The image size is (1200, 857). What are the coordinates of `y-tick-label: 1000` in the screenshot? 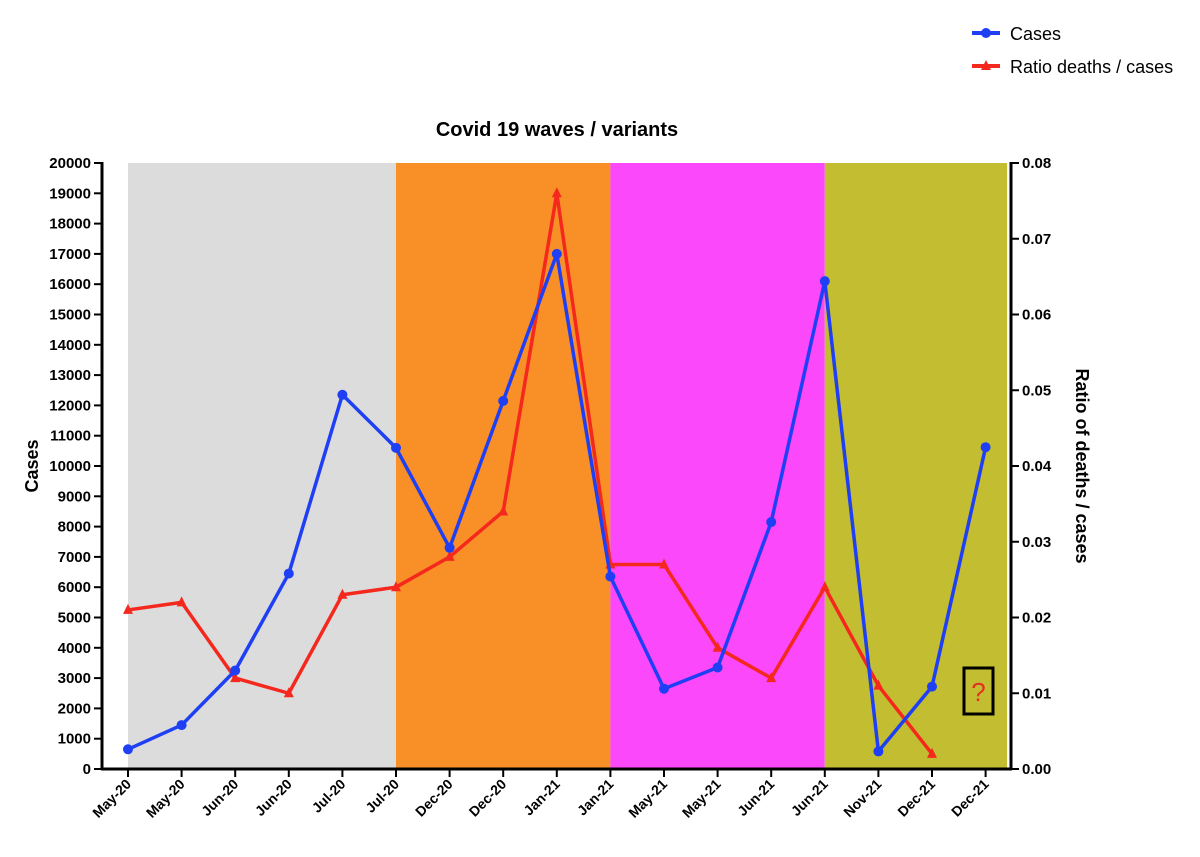 It's located at (74, 739).